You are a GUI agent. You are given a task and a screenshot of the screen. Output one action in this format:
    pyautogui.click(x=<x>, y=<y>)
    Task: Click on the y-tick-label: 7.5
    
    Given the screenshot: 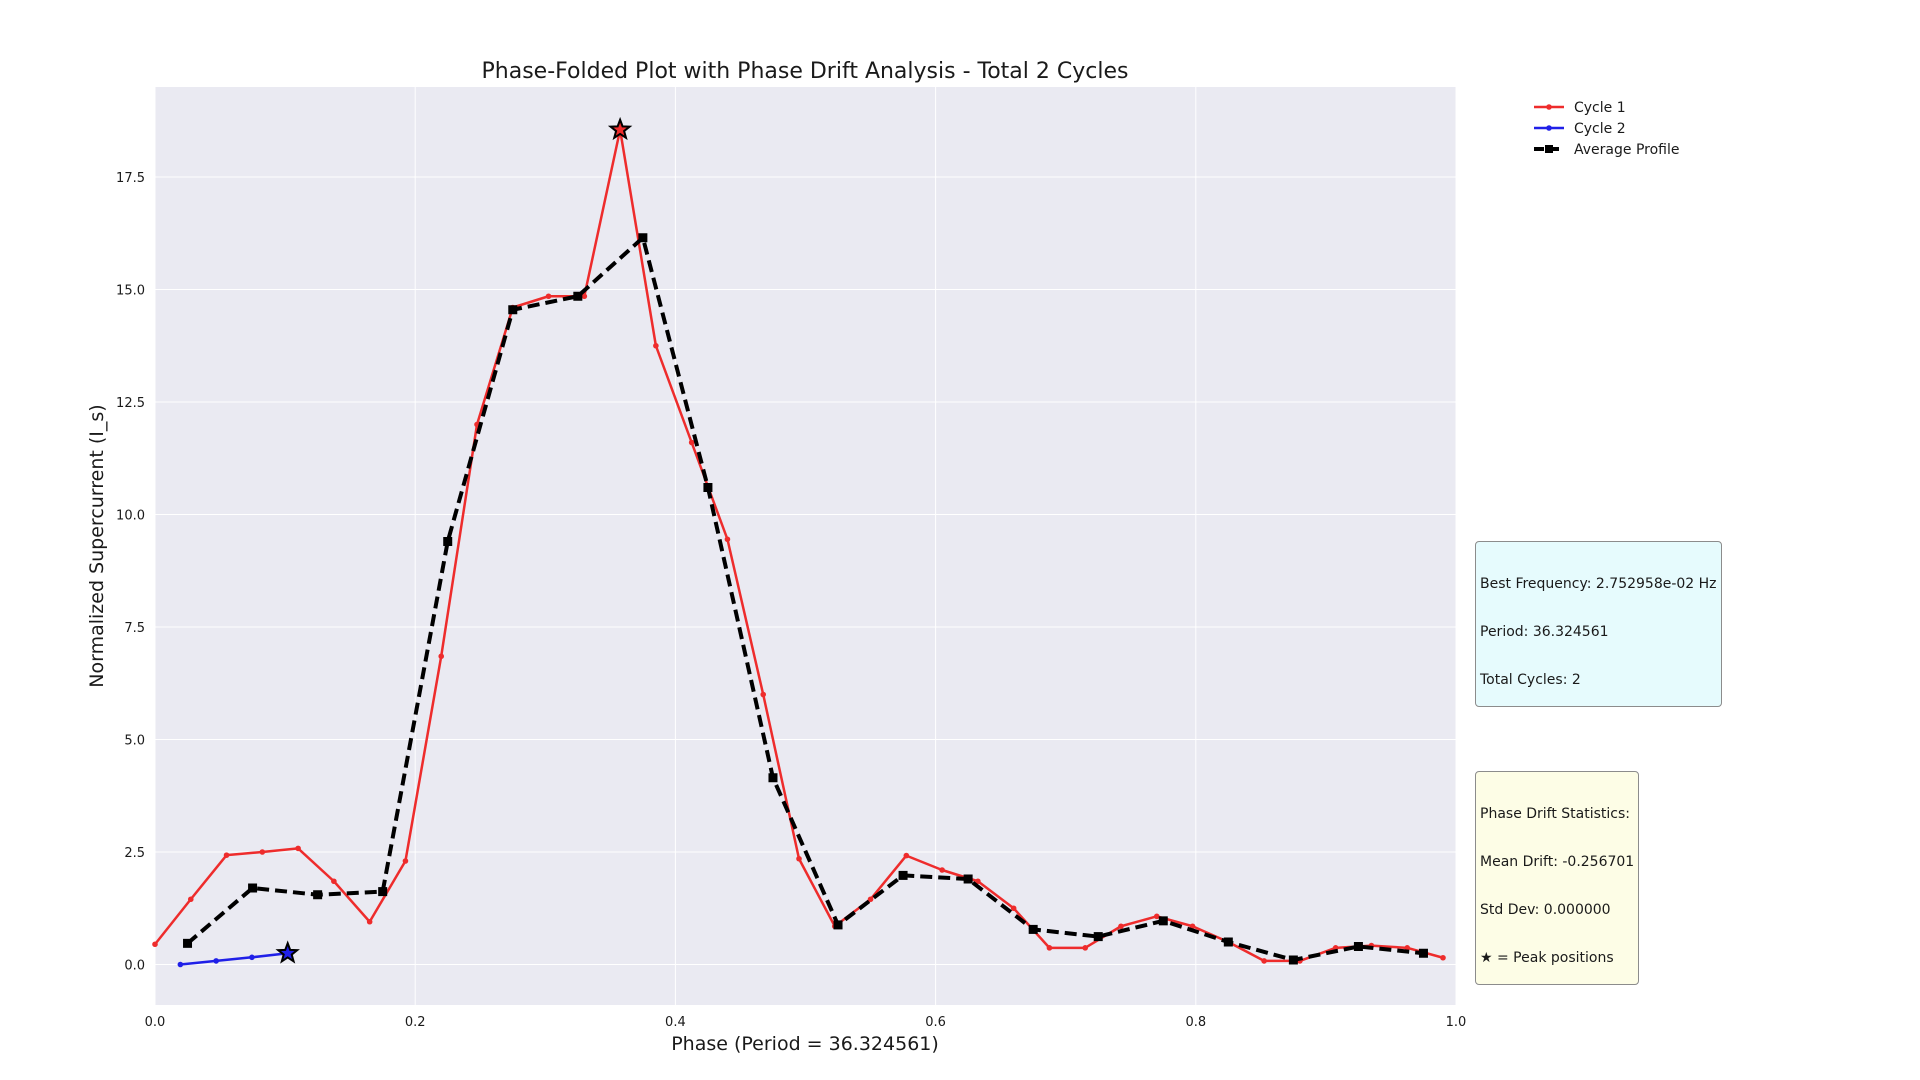 What is the action you would take?
    pyautogui.click(x=134, y=628)
    